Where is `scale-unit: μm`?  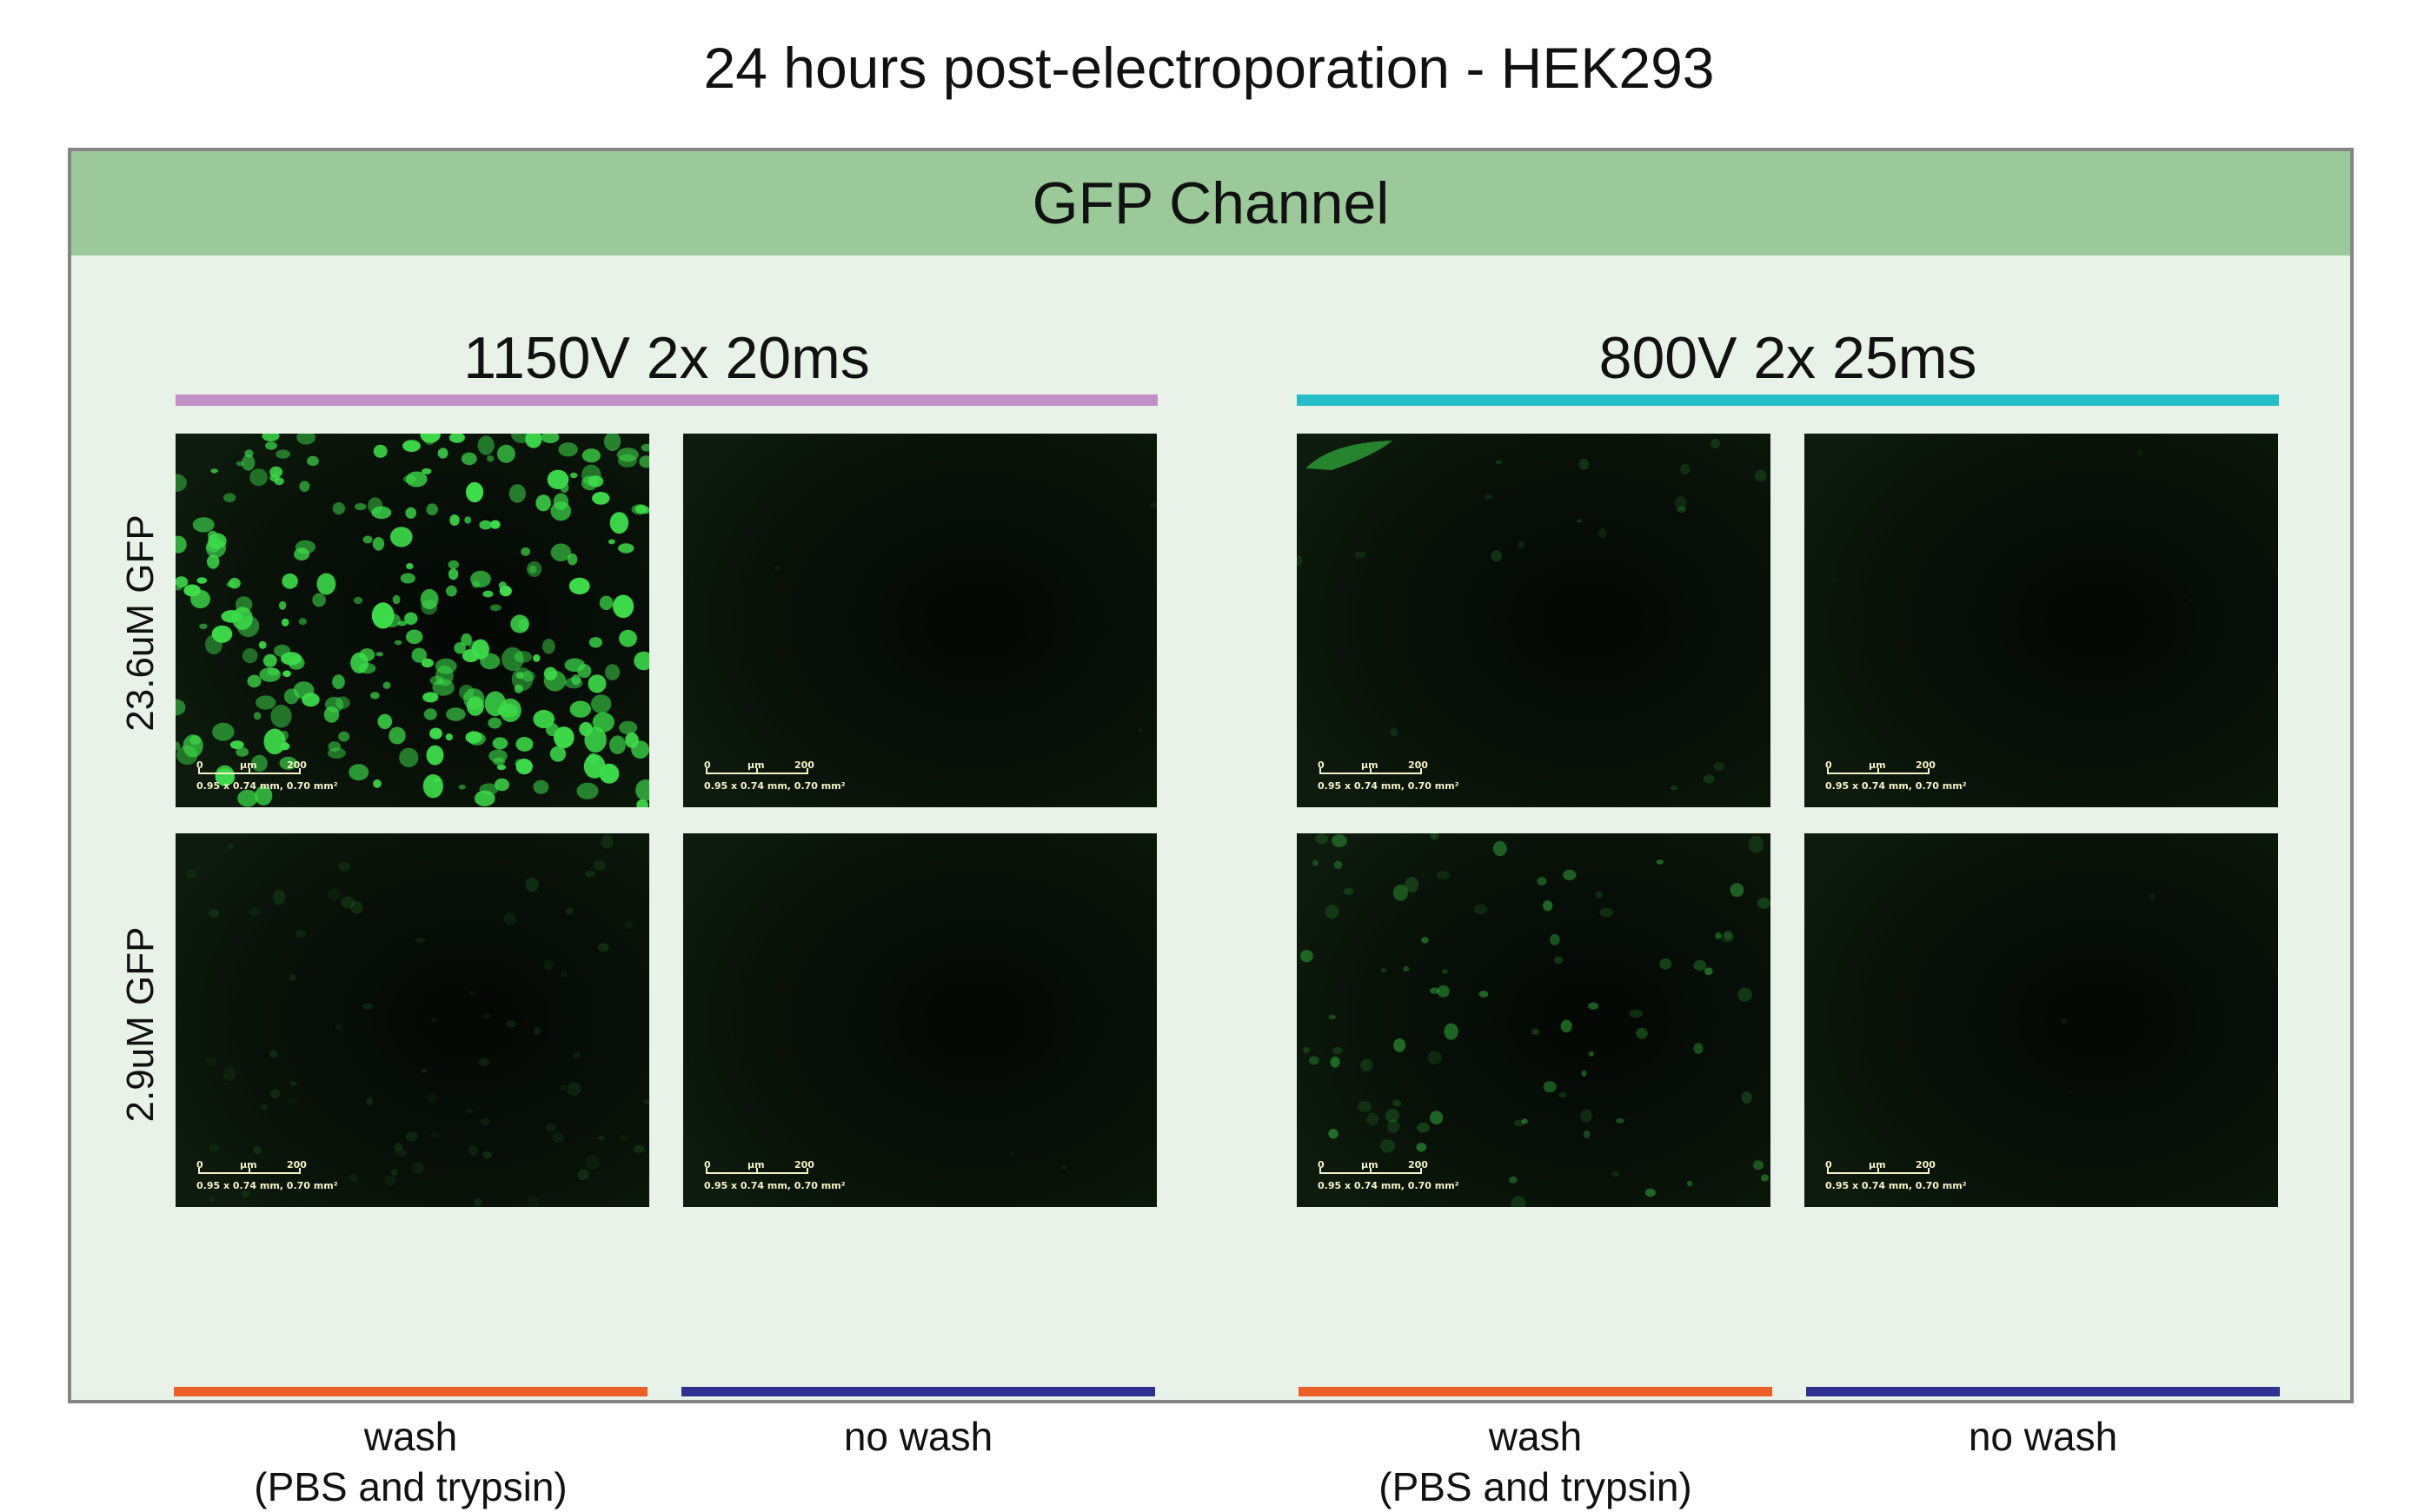
scale-unit: μm is located at coordinates (1369, 765).